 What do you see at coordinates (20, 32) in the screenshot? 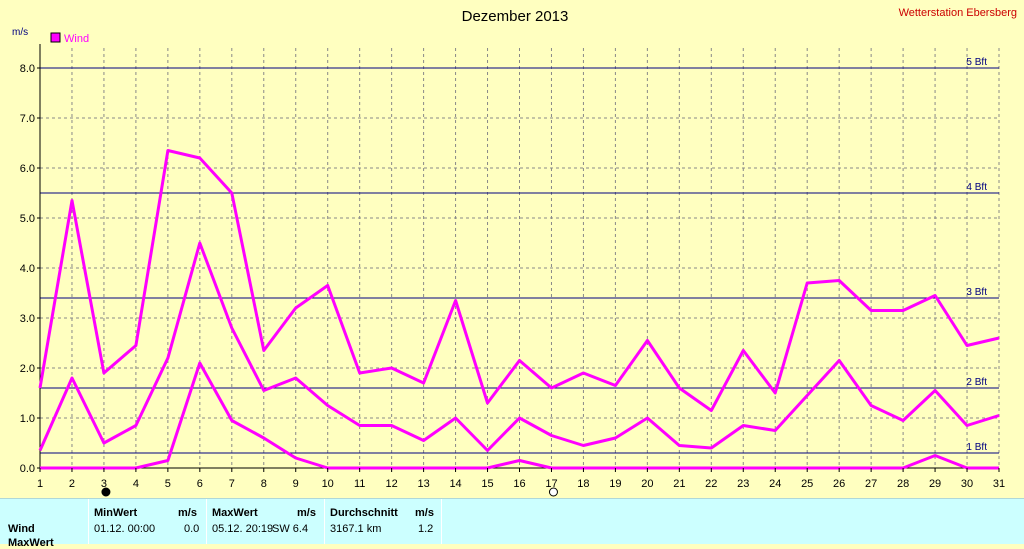
I see `y-axis-unit: m/s` at bounding box center [20, 32].